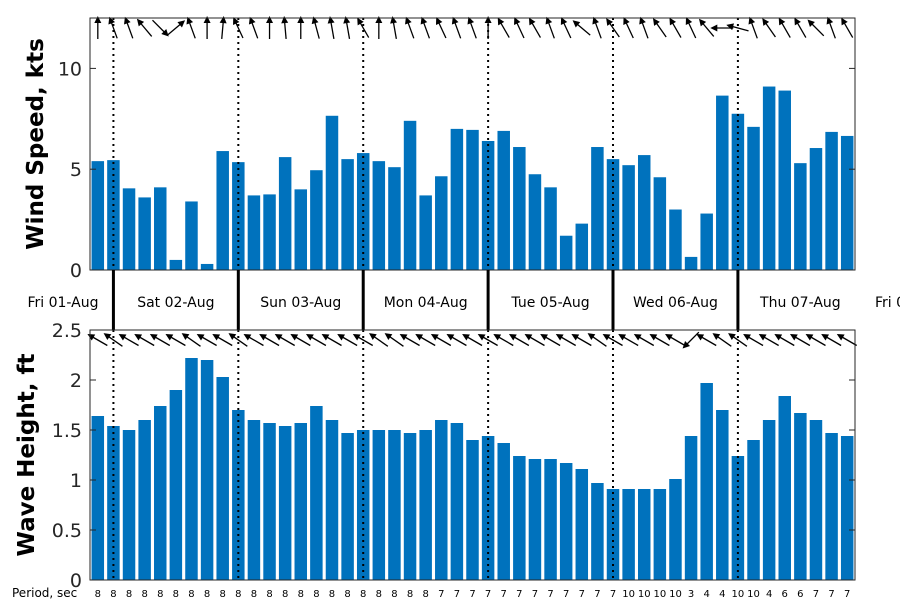 The height and width of the screenshot is (600, 900). Describe the element at coordinates (76, 581) in the screenshot. I see `wave-tick-label: 0` at that location.